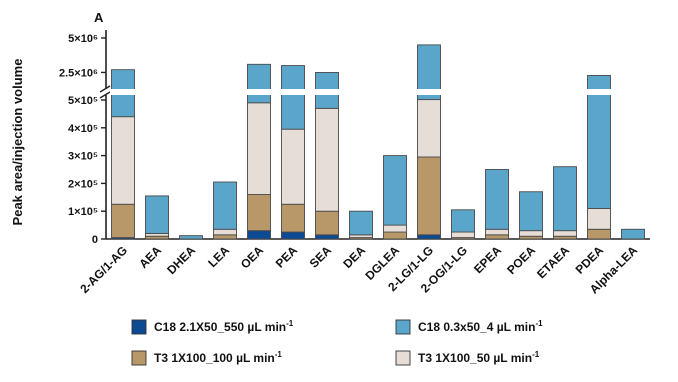  Describe the element at coordinates (83, 101) in the screenshot. I see `y-tick-label: 5×10⁵` at that location.